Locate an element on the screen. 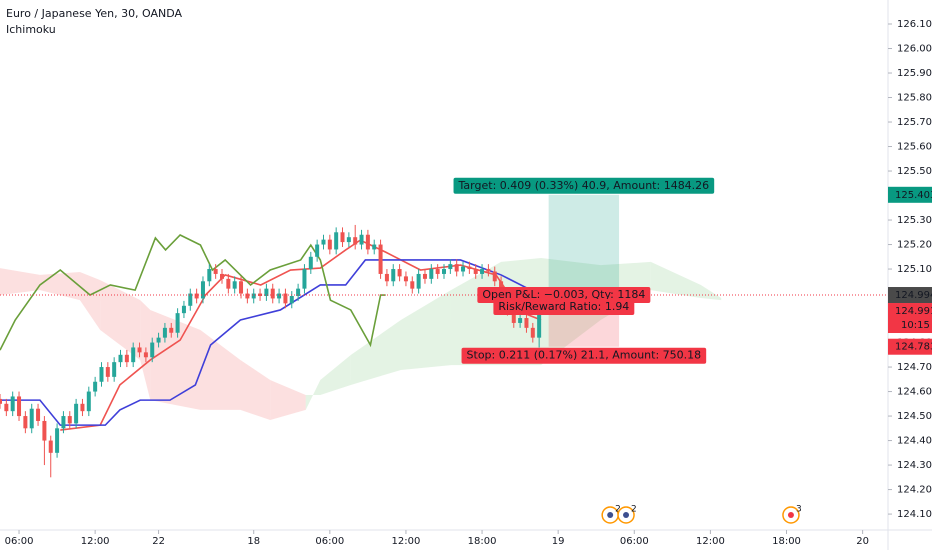 This screenshot has width=932, height=550. price-tag-label: 124.783 is located at coordinates (913, 347).